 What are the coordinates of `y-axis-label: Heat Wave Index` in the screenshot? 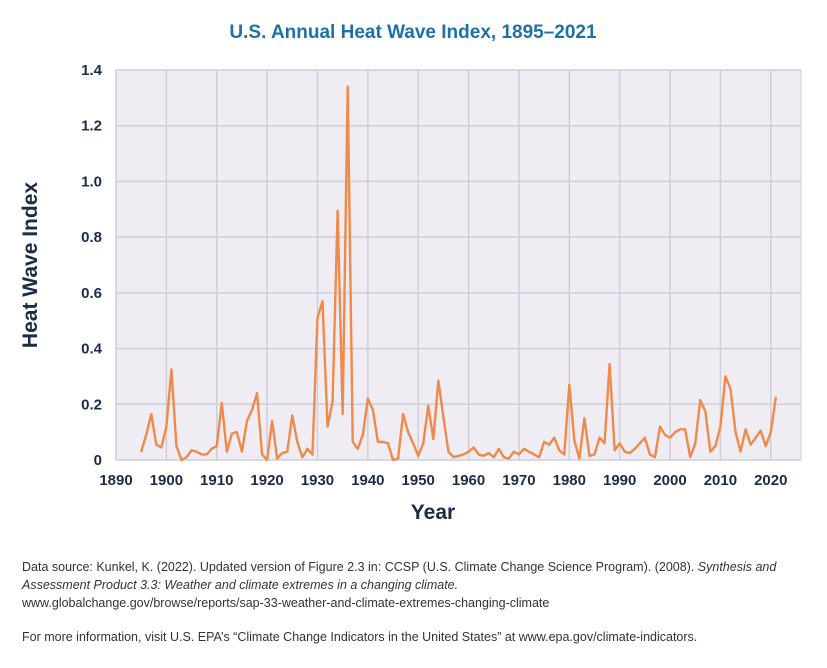 It's located at (30, 265).